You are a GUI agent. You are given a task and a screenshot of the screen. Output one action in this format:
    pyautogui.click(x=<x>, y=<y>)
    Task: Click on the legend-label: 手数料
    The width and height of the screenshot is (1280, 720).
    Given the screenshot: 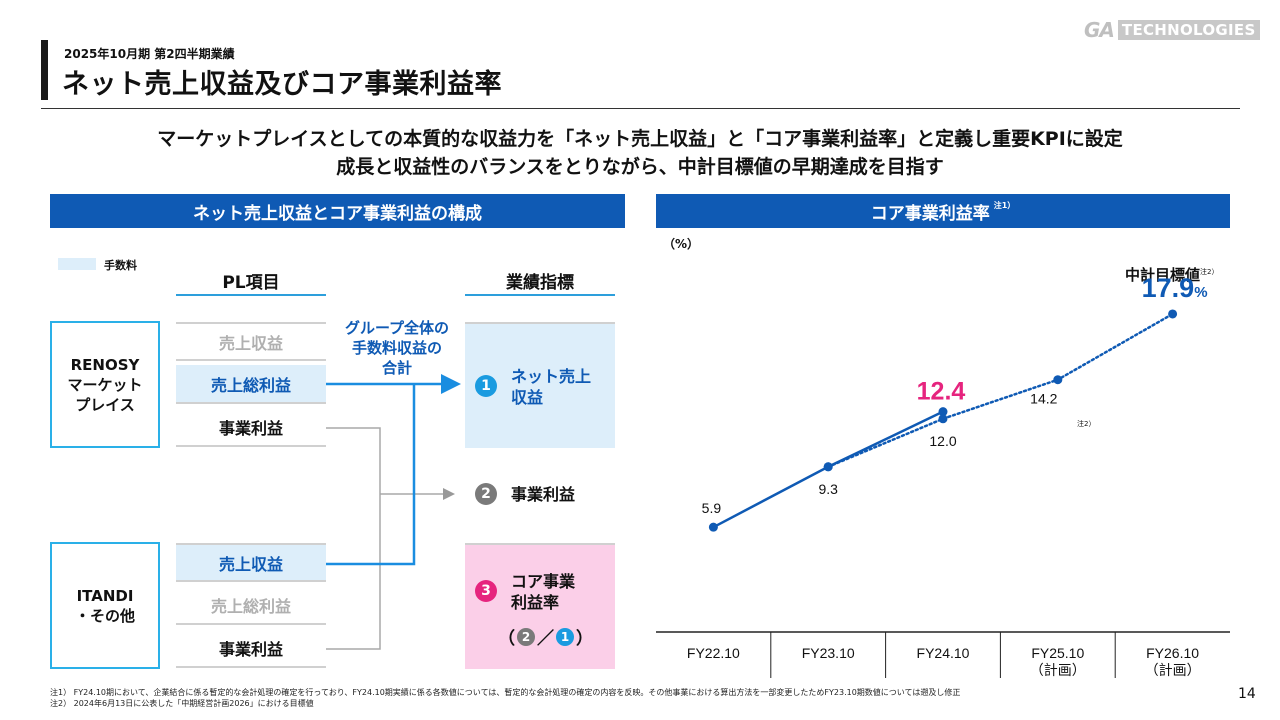 What is the action you would take?
    pyautogui.click(x=120, y=265)
    